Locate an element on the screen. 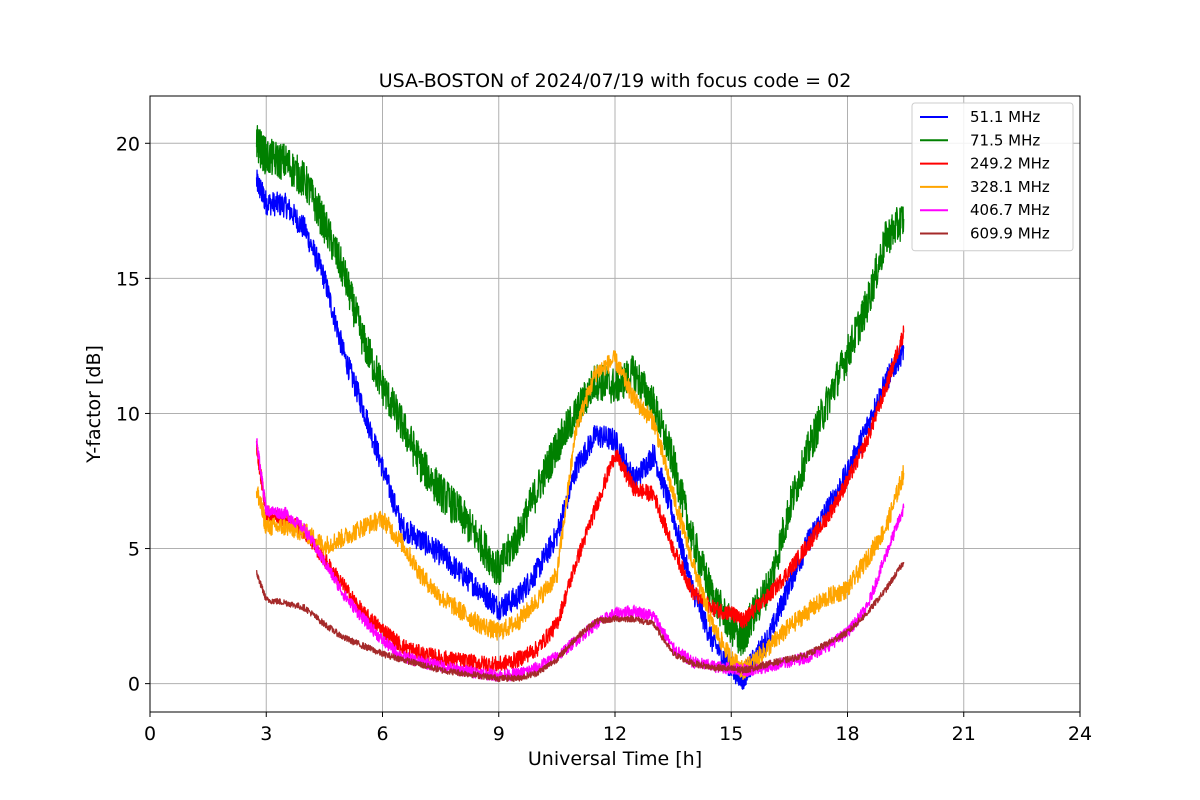  series-line-609-9-mhz is located at coordinates (580, 622).